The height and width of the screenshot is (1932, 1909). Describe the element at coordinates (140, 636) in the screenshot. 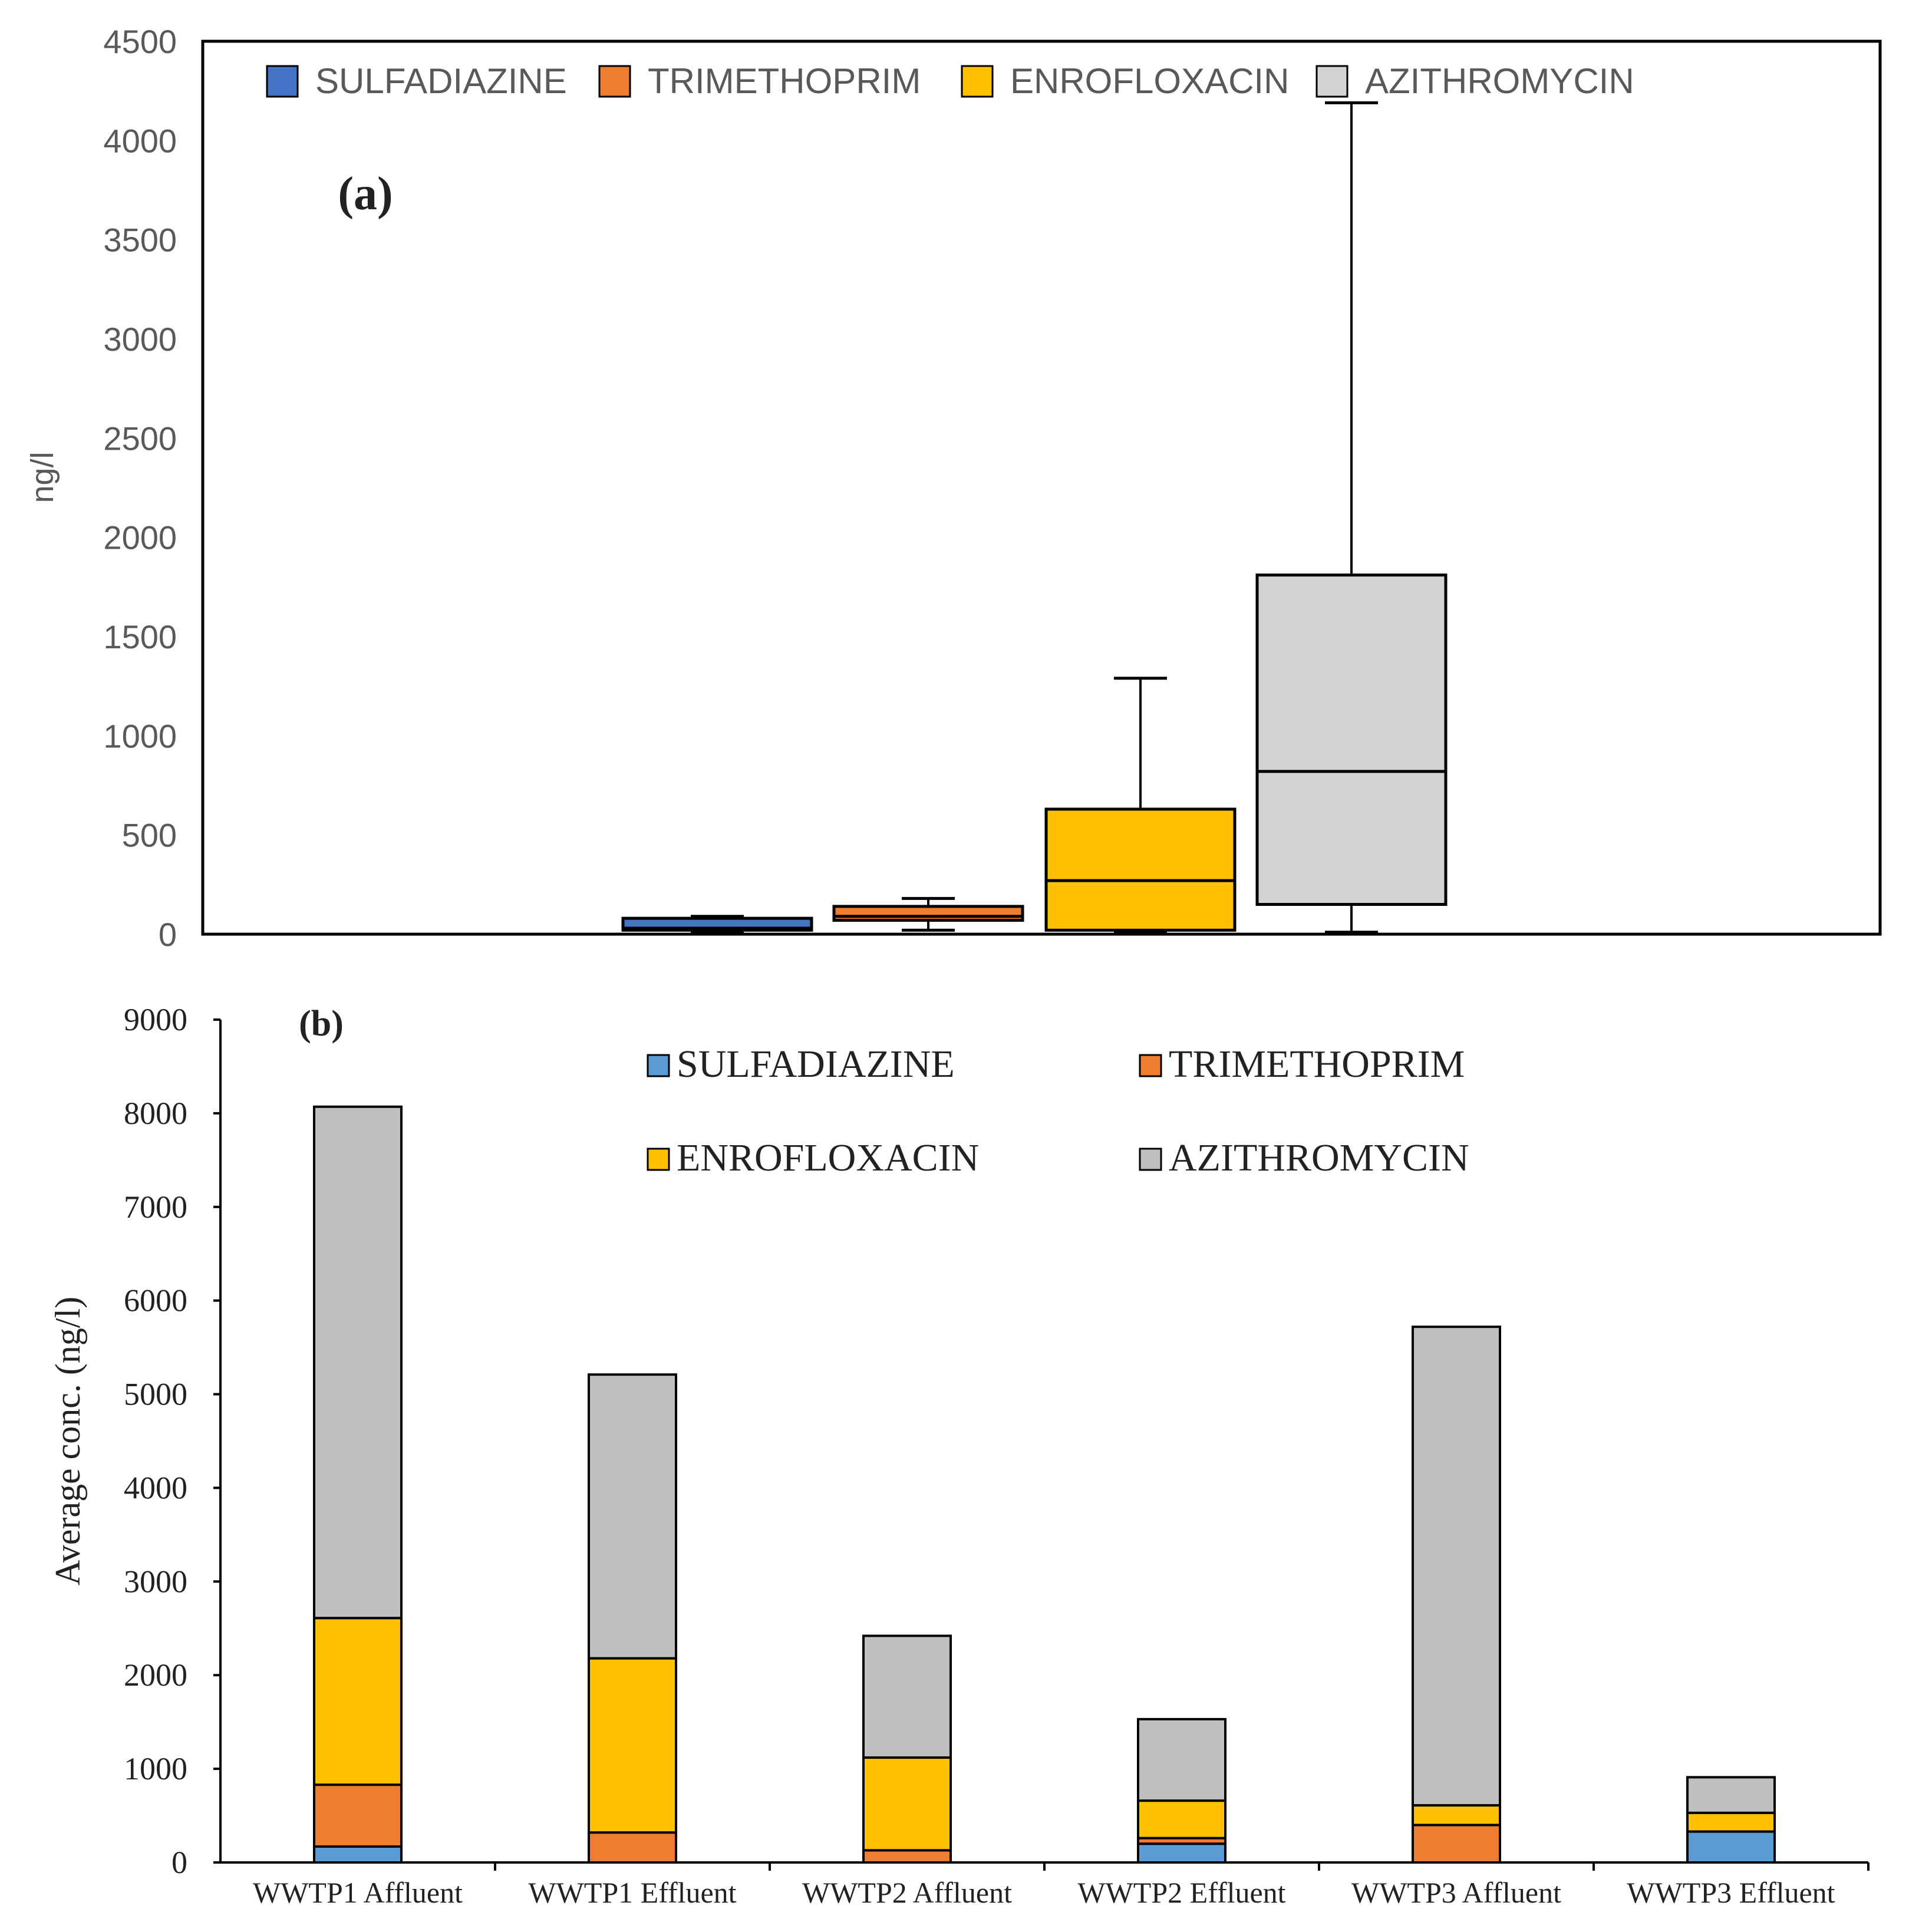

I see `panel-a-y-tick-label: 1500` at that location.